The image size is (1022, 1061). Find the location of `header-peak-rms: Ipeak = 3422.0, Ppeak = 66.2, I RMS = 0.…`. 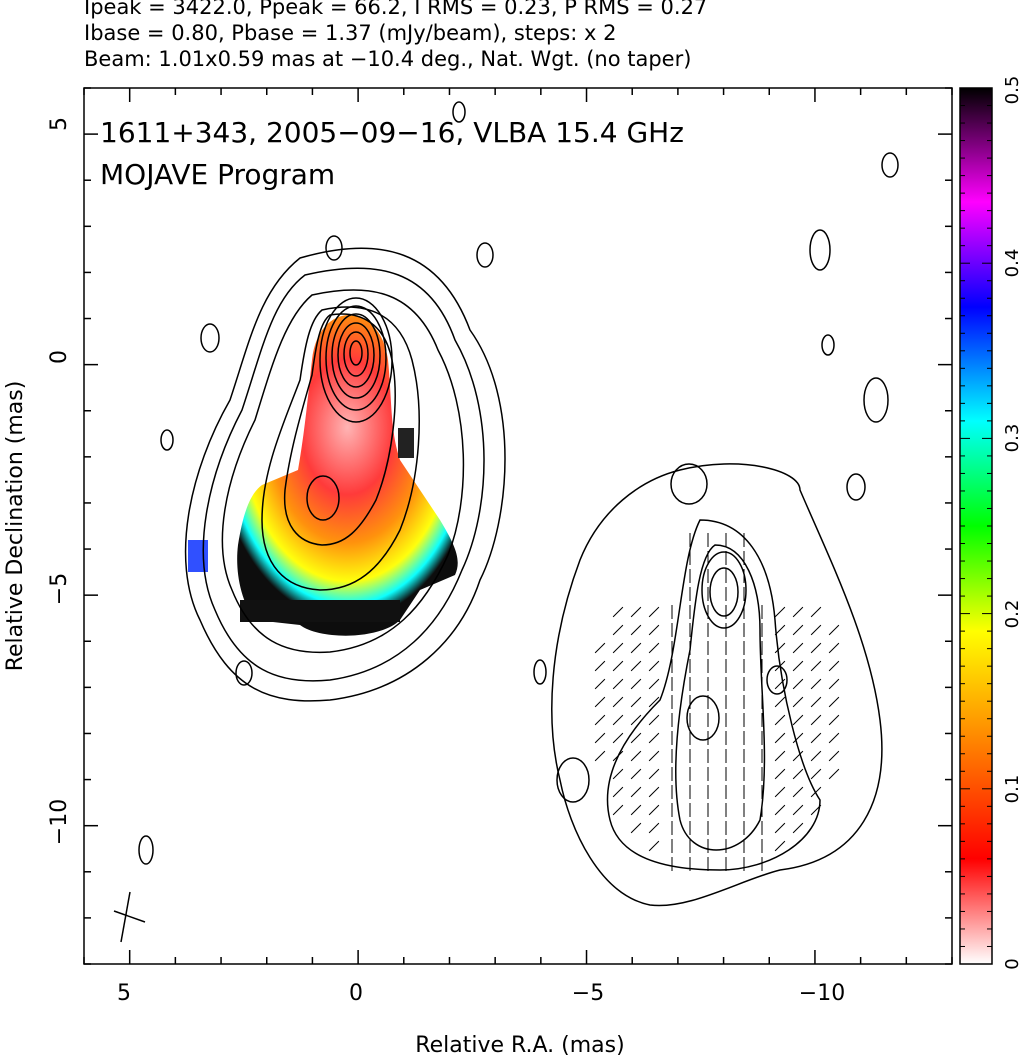

header-peak-rms: Ipeak = 3422.0, Ppeak = 66.2, I RMS = 0.… is located at coordinates (396, 9).